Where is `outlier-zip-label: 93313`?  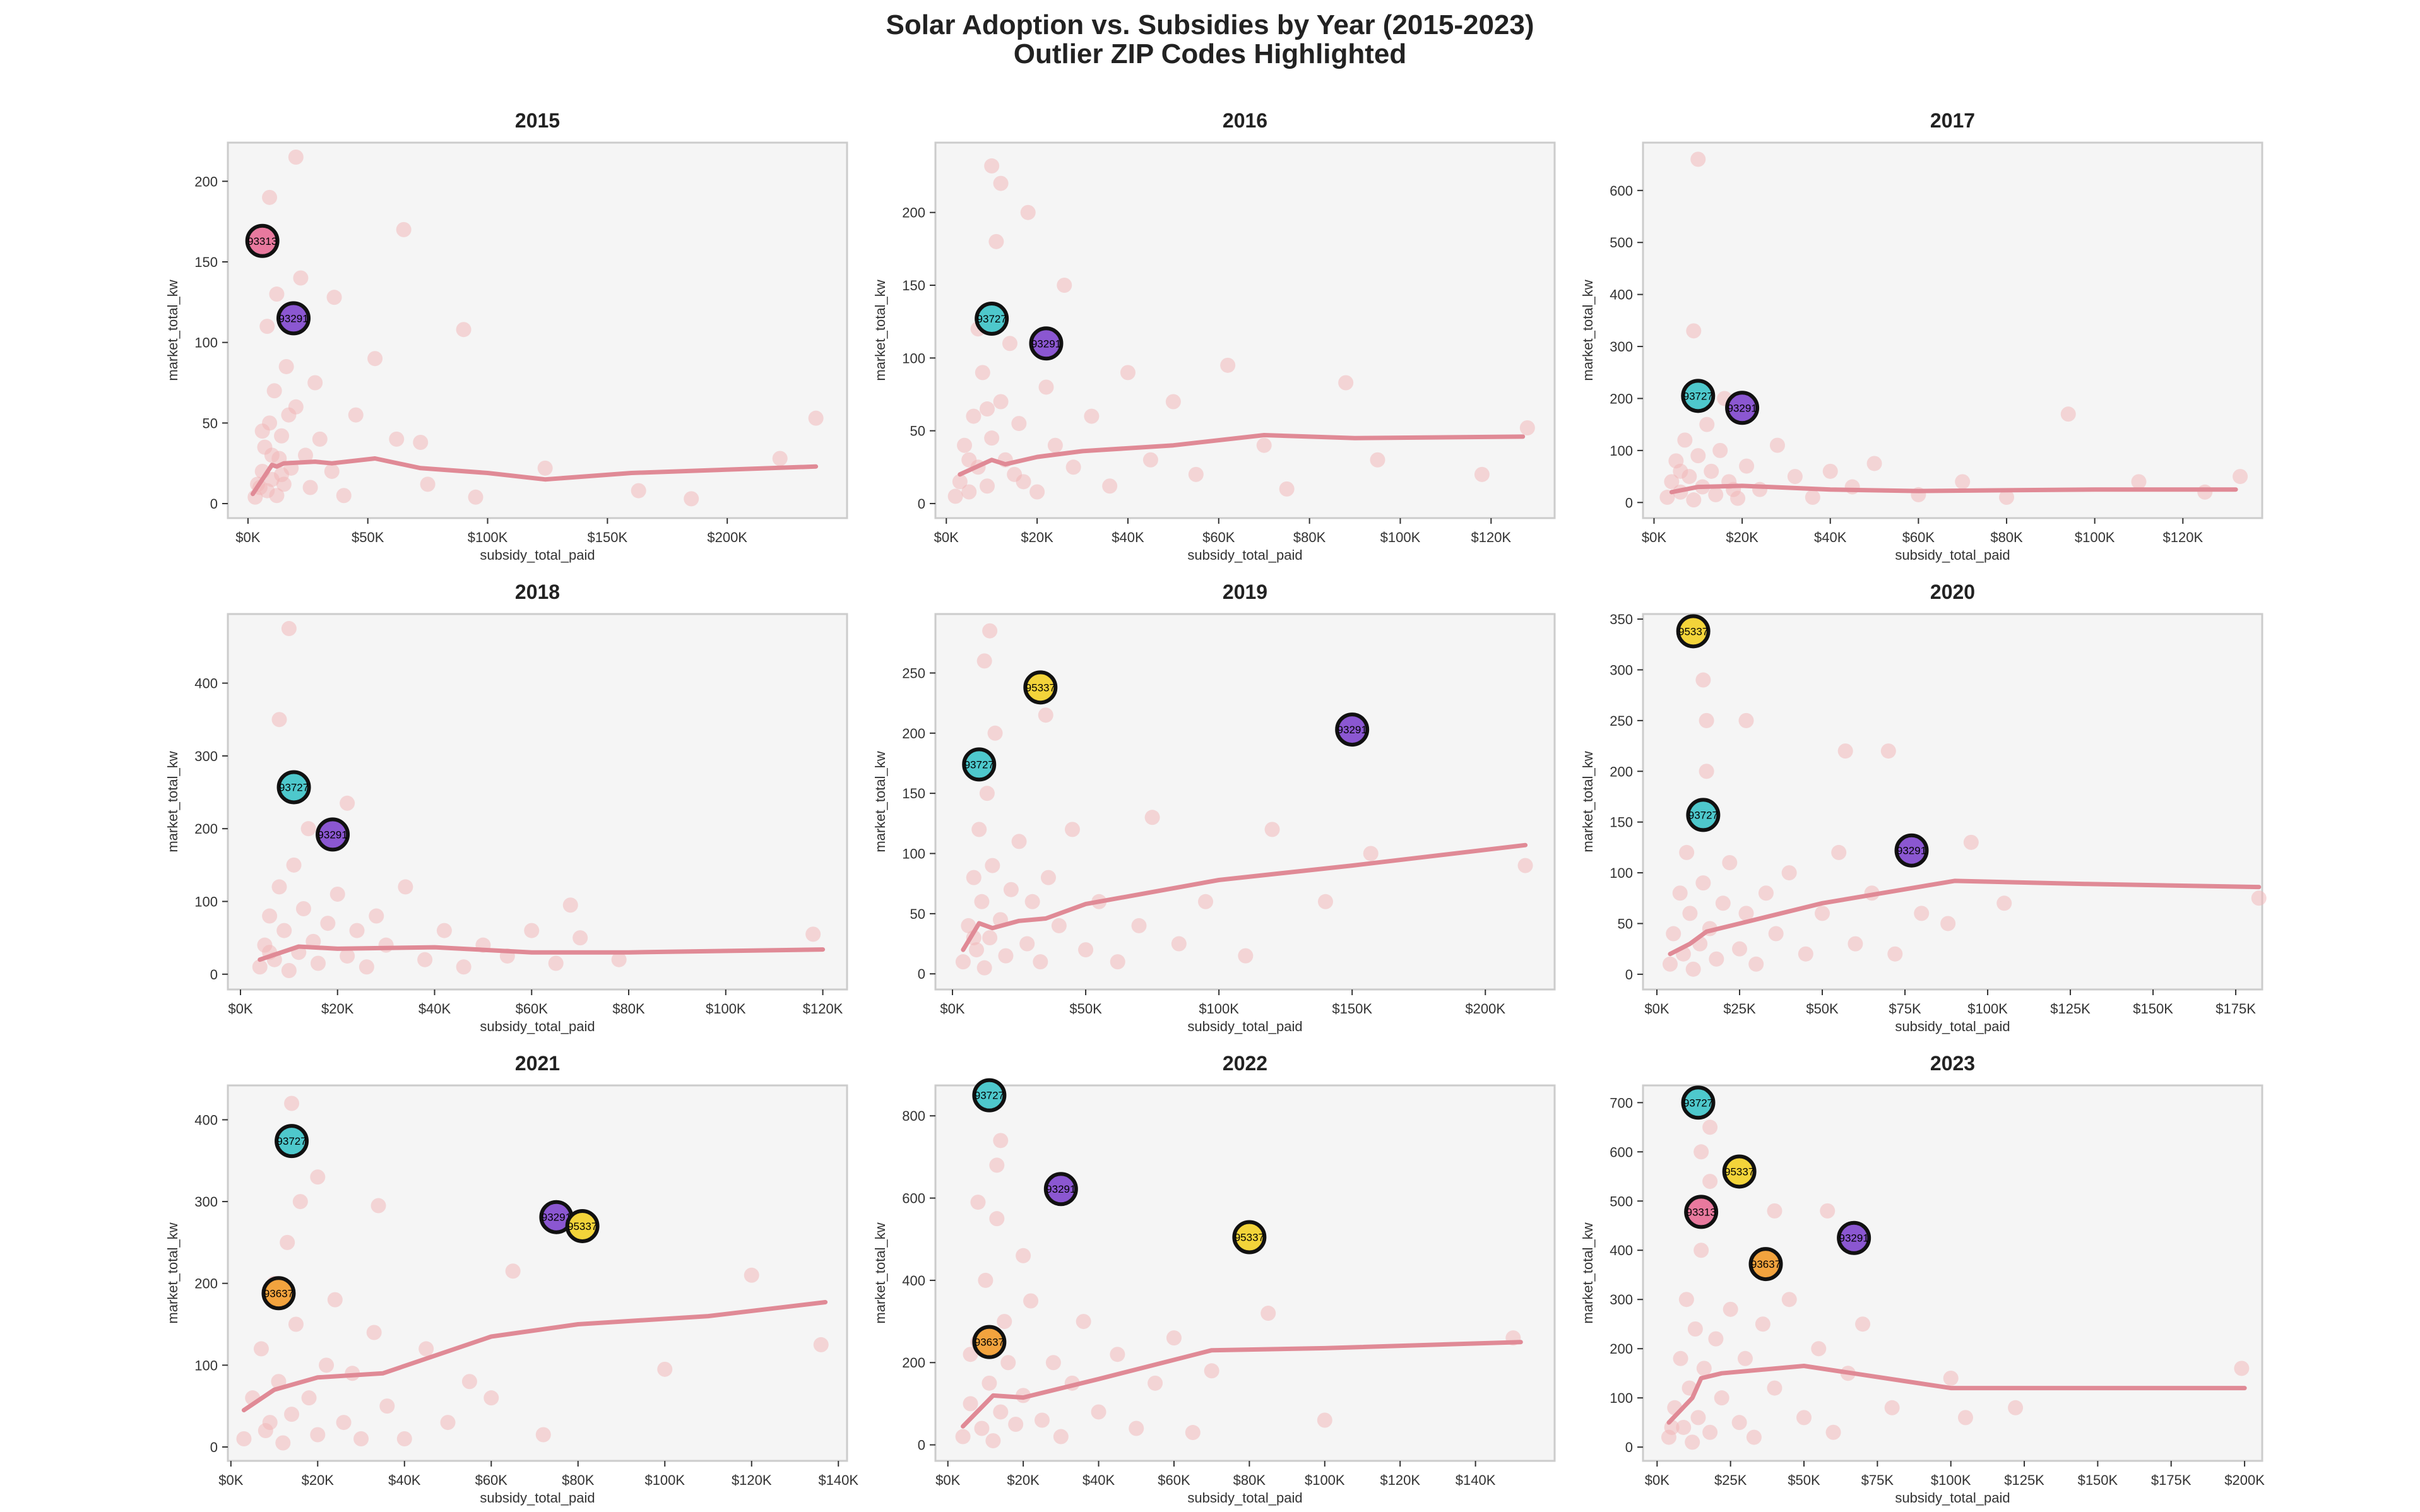
outlier-zip-label: 93313 is located at coordinates (1701, 1212).